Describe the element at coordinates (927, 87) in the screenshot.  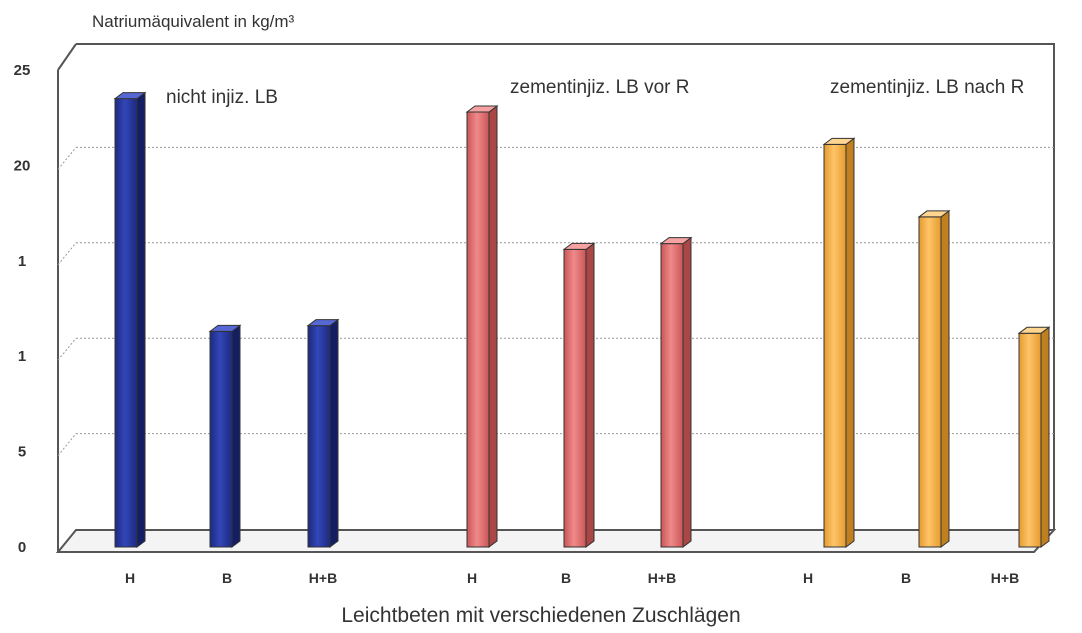
I see `group-label: zementinjiz. LB nach R` at that location.